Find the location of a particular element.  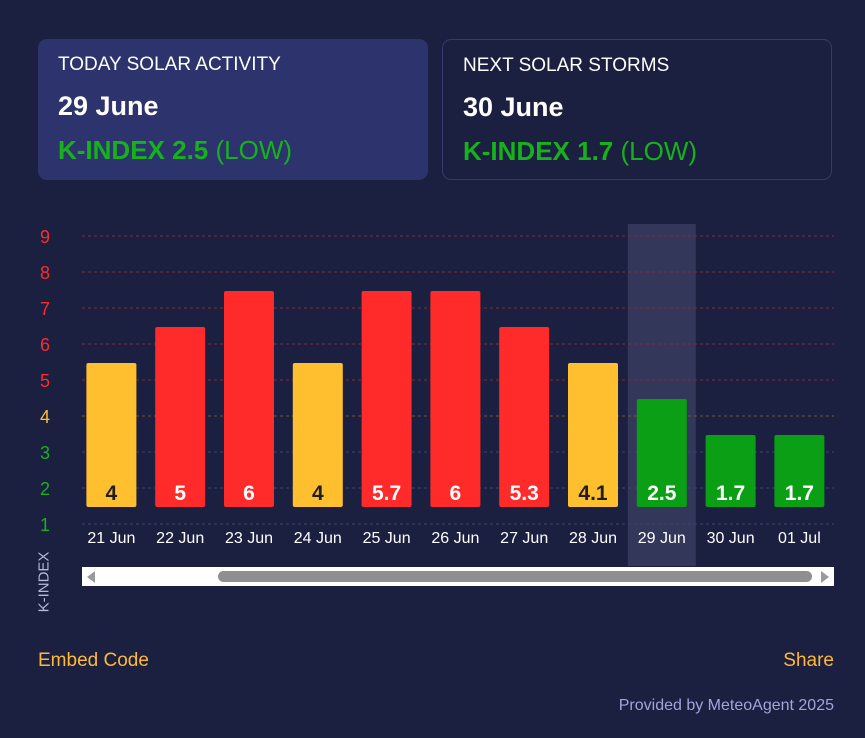

provided-by-text: Provided by MeteoAgent 2025 is located at coordinates (726, 705).